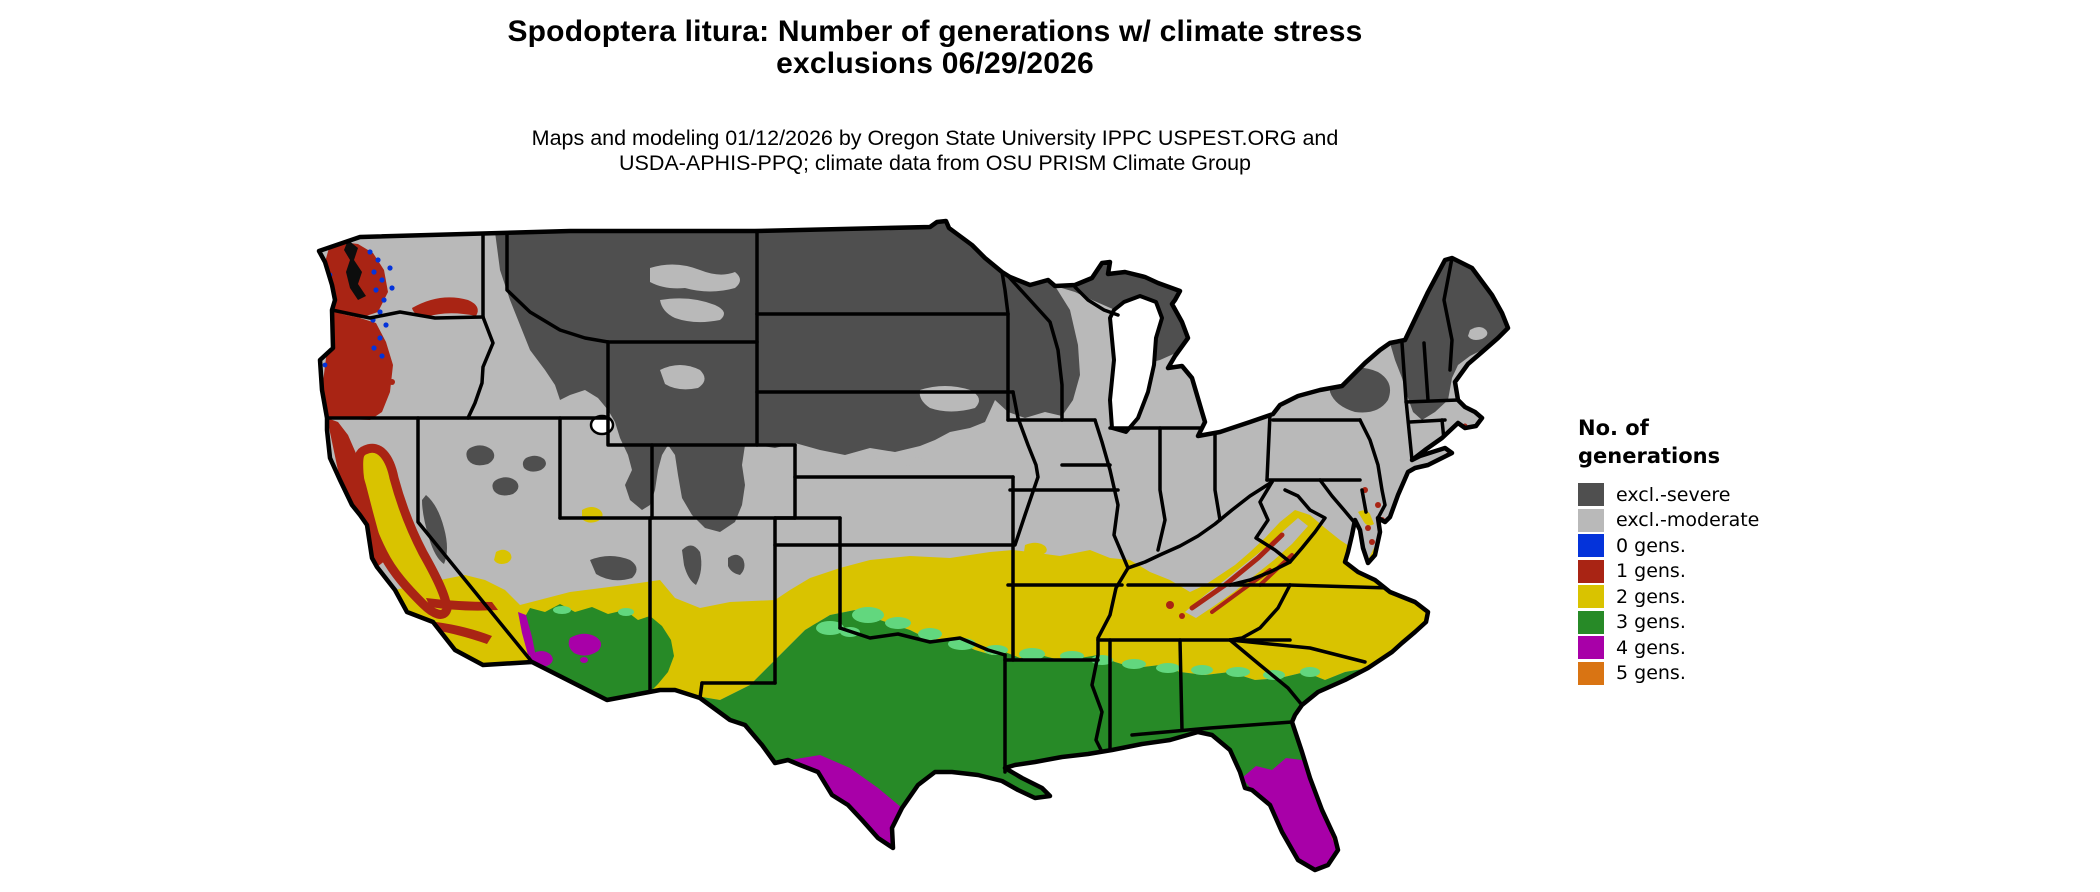 This screenshot has height=892, width=2100. Describe the element at coordinates (1651, 545) in the screenshot. I see `legend-label: 0 gens.` at that location.